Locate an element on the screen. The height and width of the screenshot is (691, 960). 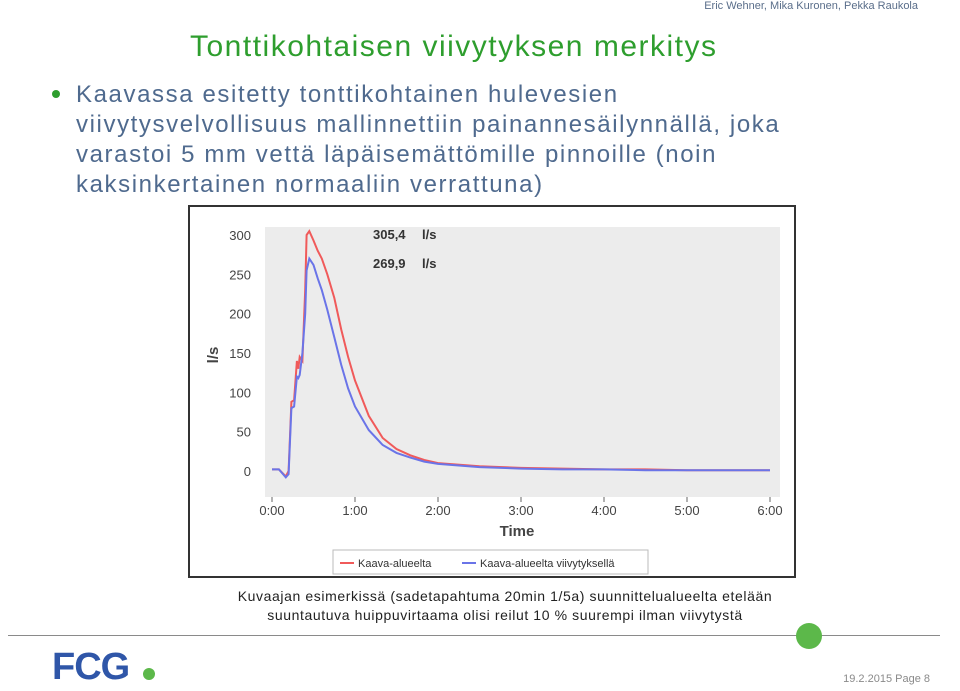
bullet-dot-icon is located at coordinates (56, 94).